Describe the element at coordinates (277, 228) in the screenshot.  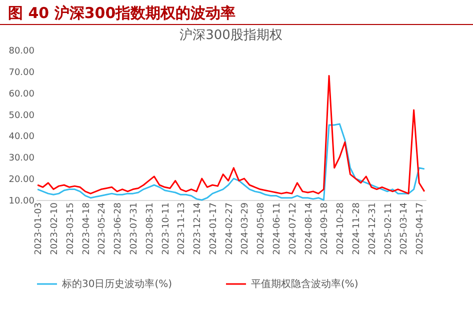
I see `x-tick-label: 2024-06-11` at that location.